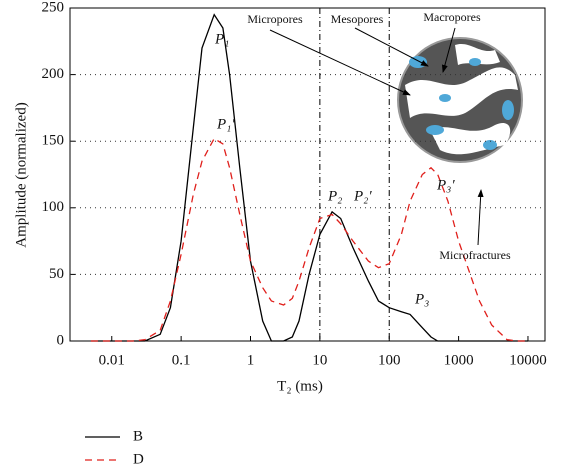  I want to click on legend-label: D, so click(138, 459).